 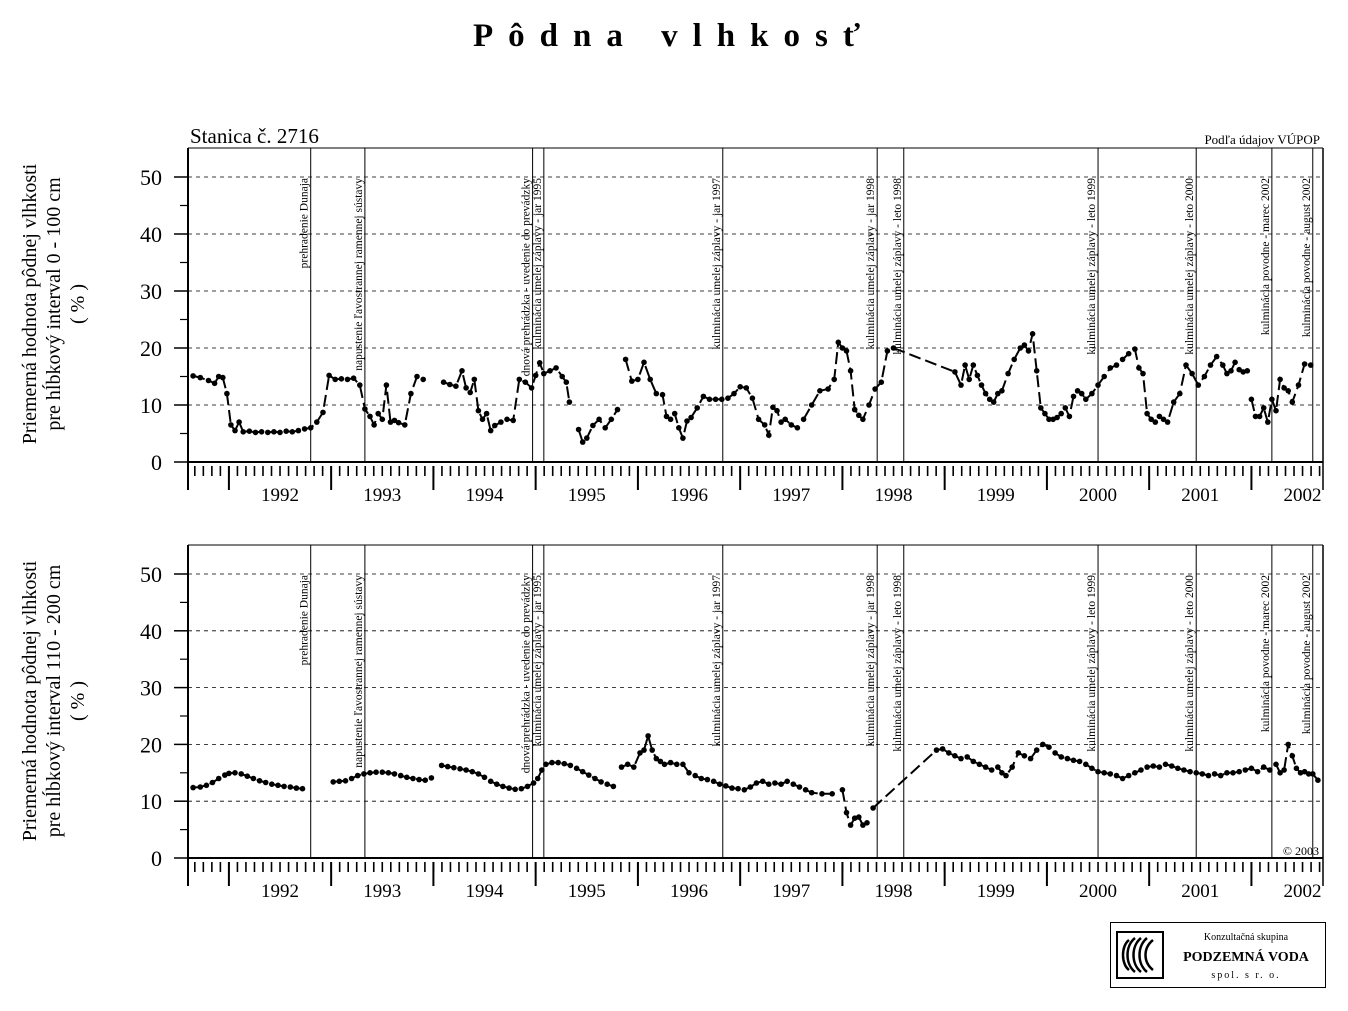 What do you see at coordinates (151, 631) in the screenshot?
I see `y-tick-label: 40` at bounding box center [151, 631].